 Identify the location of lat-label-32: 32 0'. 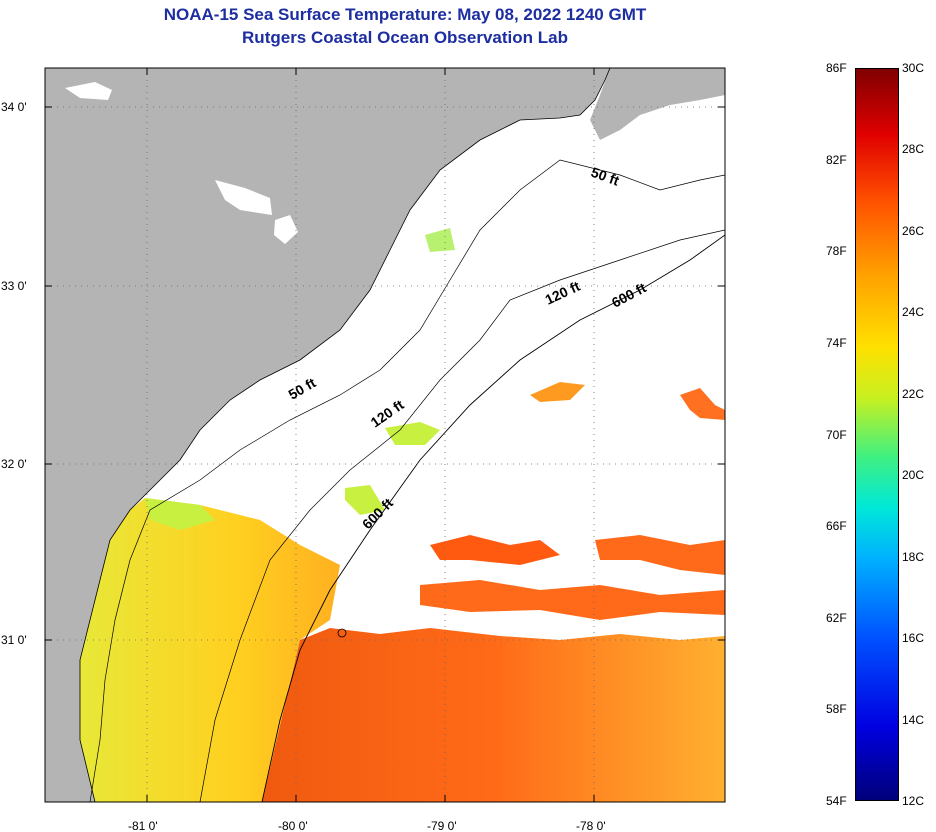
(14, 464).